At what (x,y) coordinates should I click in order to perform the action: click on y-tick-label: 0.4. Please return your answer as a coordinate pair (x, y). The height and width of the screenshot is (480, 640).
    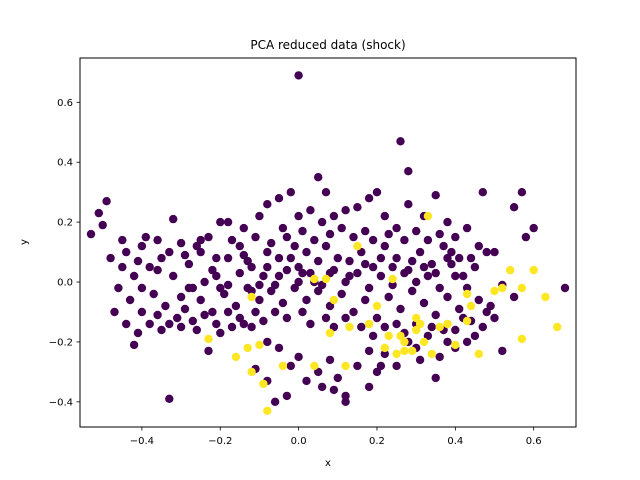
    Looking at the image, I should click on (65, 163).